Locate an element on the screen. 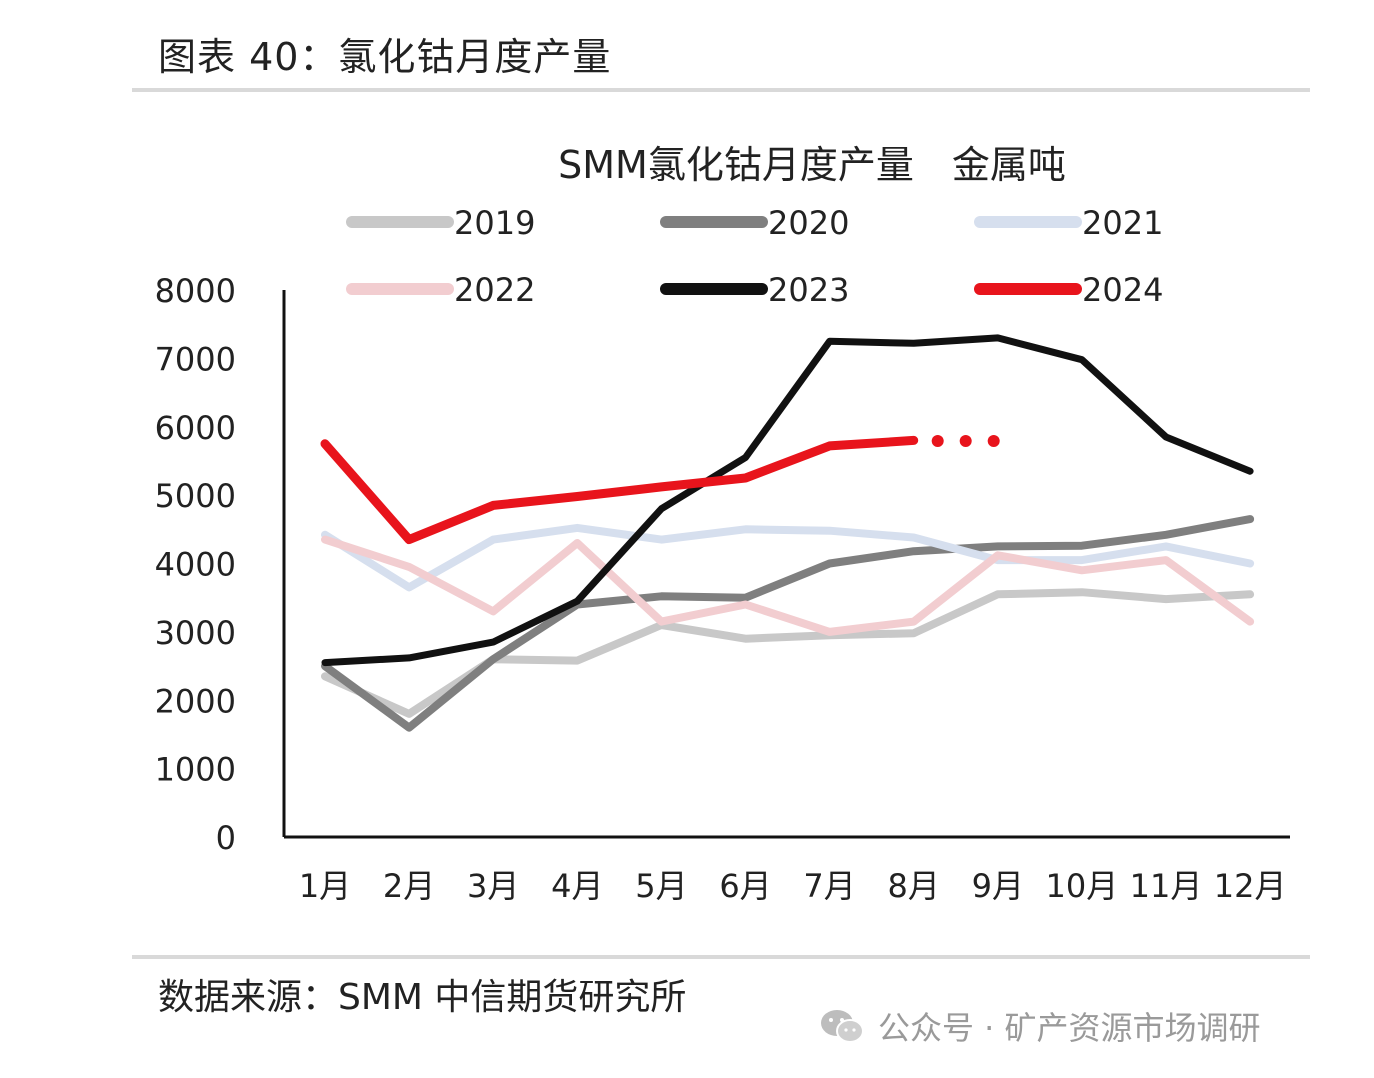  y-tick-label: 2000 is located at coordinates (195, 701).